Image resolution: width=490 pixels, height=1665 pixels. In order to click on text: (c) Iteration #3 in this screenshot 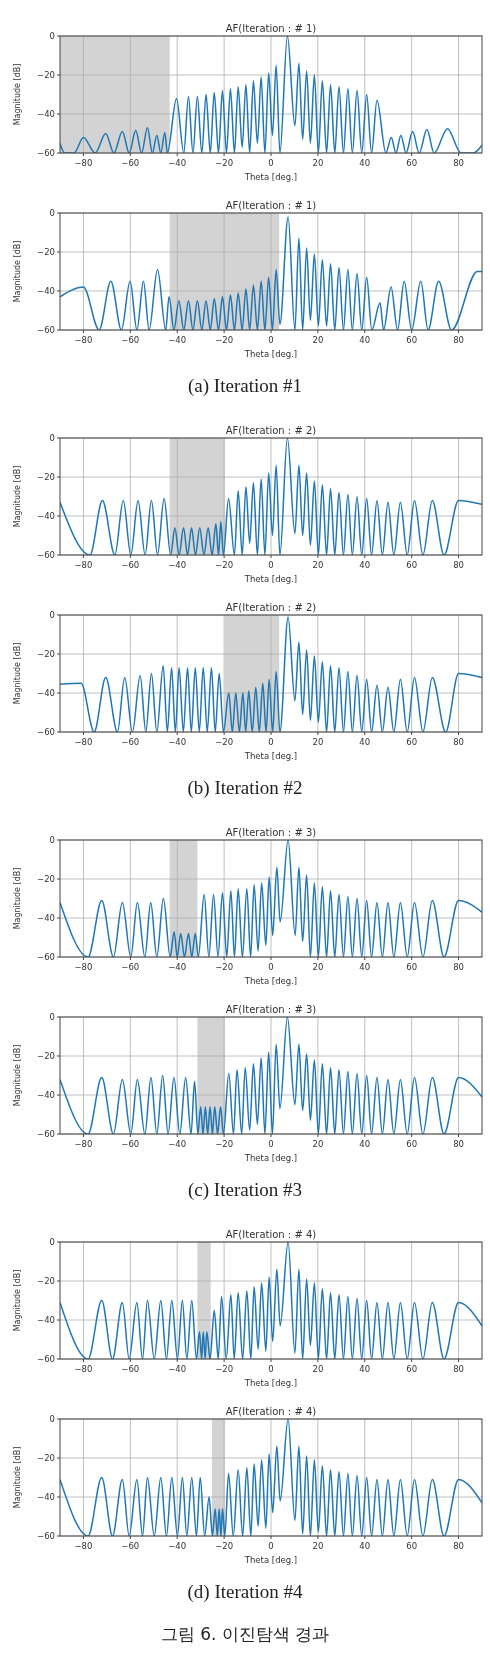, I will do `click(245, 1190)`.